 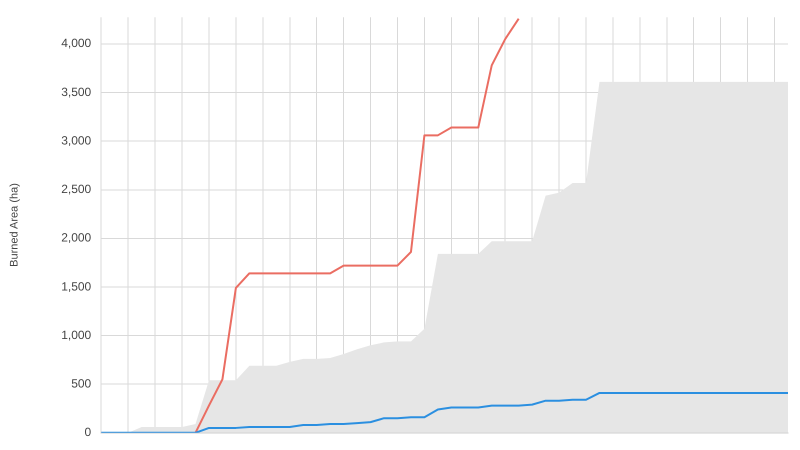 What do you see at coordinates (76, 43) in the screenshot?
I see `y-tick-label: 4,000` at bounding box center [76, 43].